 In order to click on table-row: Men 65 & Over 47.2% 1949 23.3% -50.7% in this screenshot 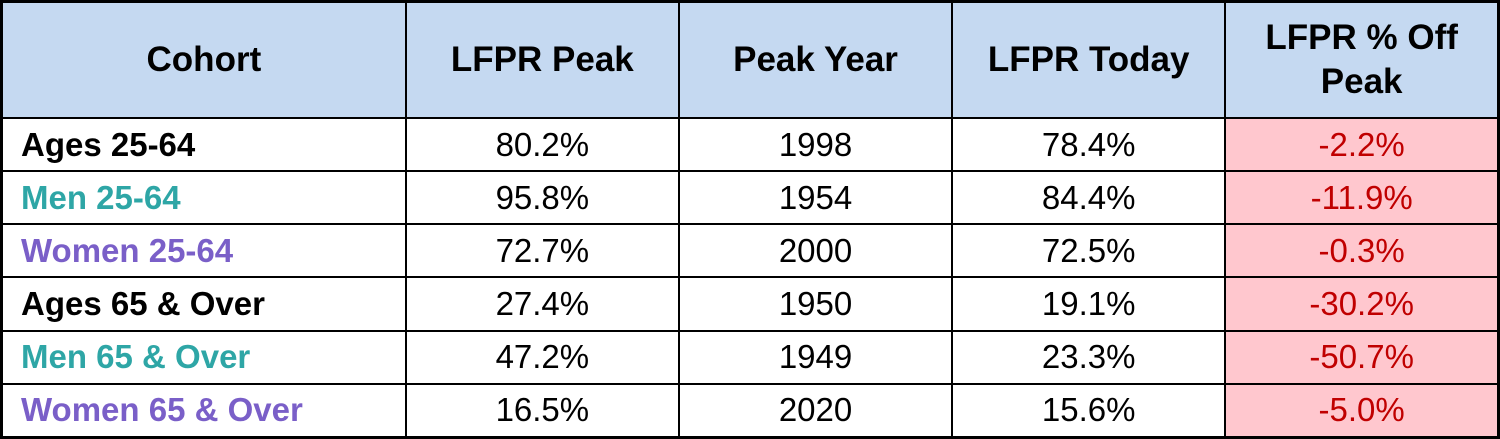, I will do `click(750, 357)`.